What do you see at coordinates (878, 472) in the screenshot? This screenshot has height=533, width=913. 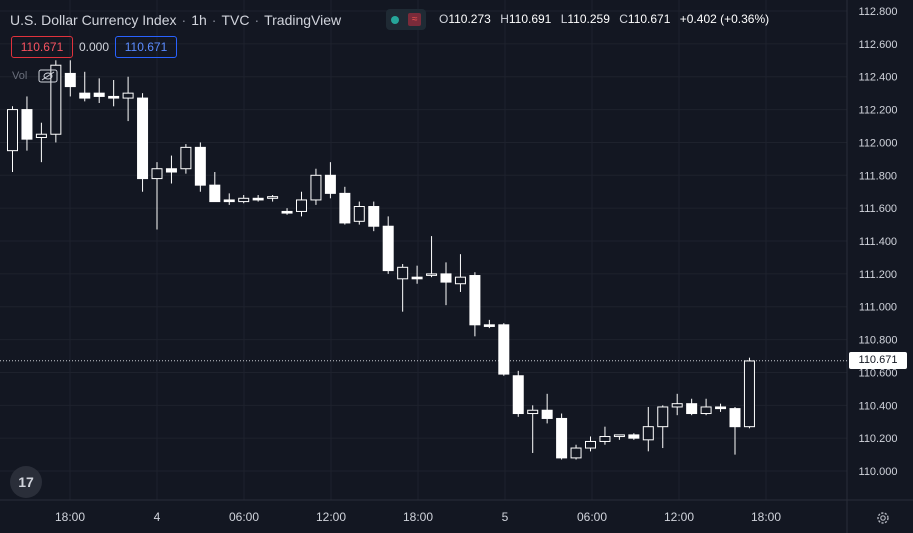 I see `price-tick-label: 110.000` at bounding box center [878, 472].